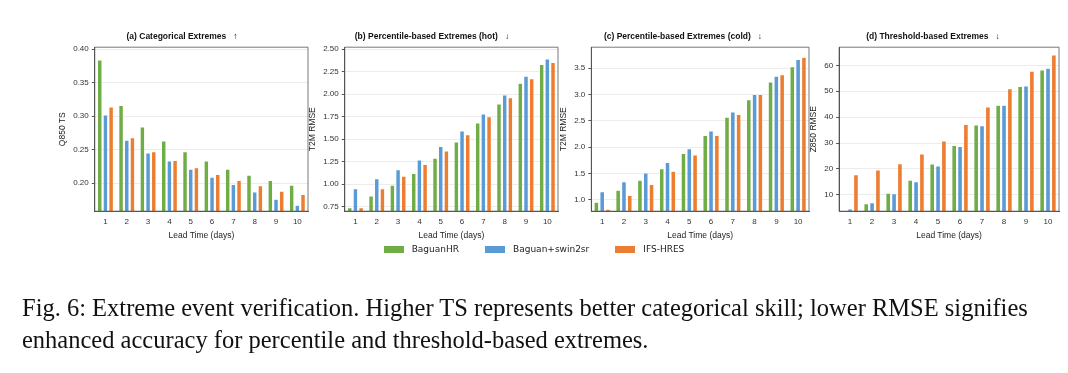  I want to click on y-tick-label: 0.25, so click(81, 149).